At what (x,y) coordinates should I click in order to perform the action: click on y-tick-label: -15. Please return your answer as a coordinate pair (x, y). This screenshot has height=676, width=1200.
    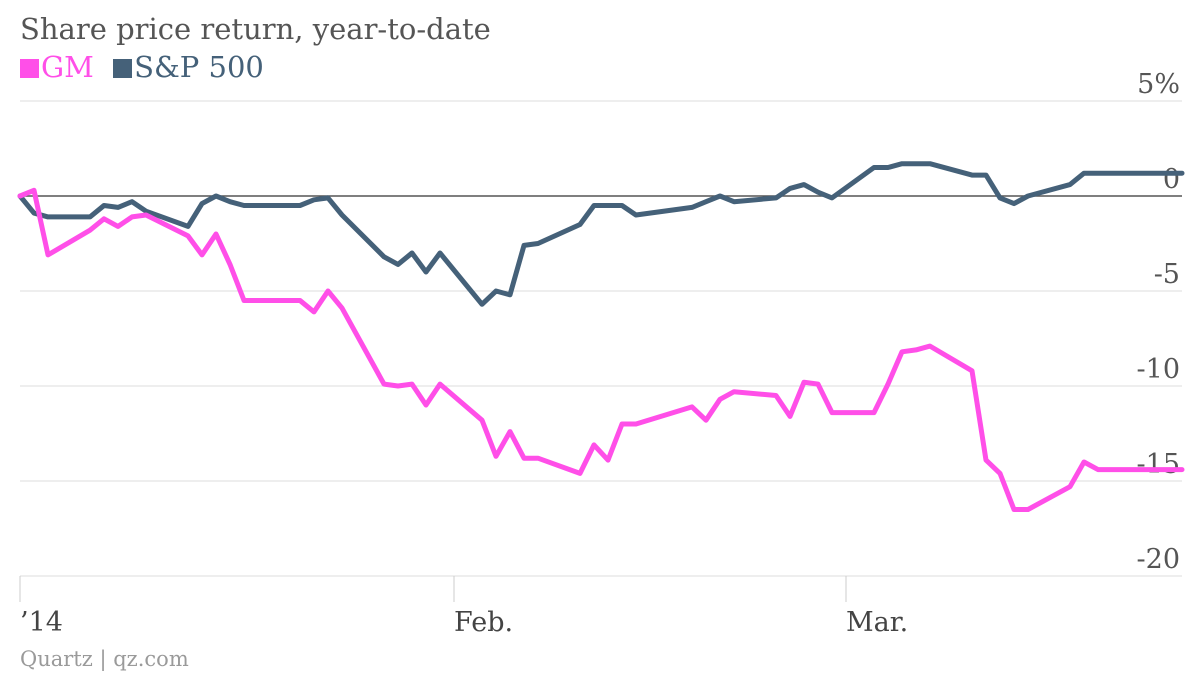
    Looking at the image, I should click on (1158, 464).